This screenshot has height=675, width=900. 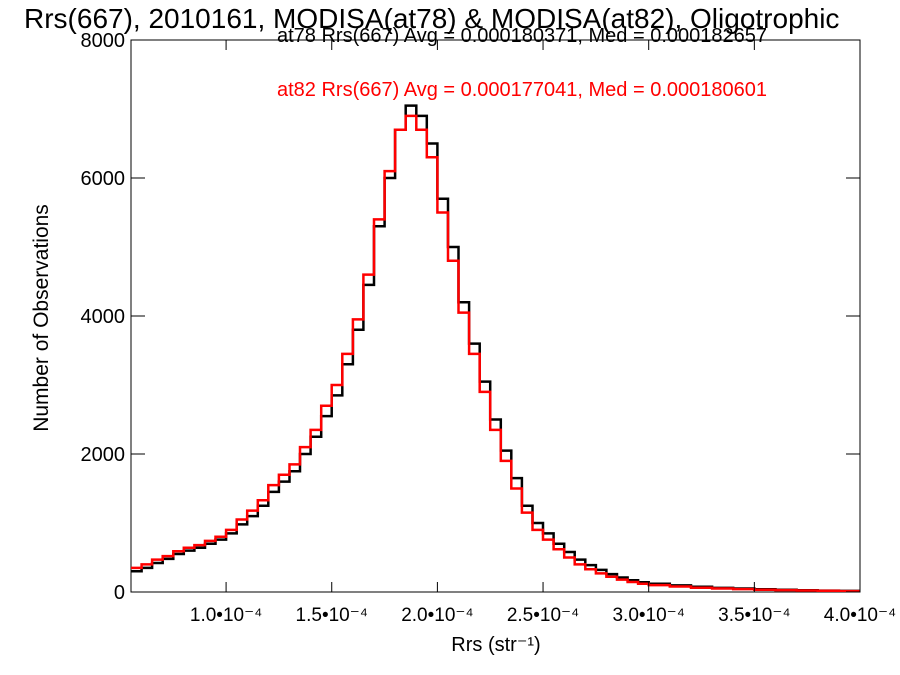 What do you see at coordinates (103, 41) in the screenshot?
I see `y-tick-label: 8000` at bounding box center [103, 41].